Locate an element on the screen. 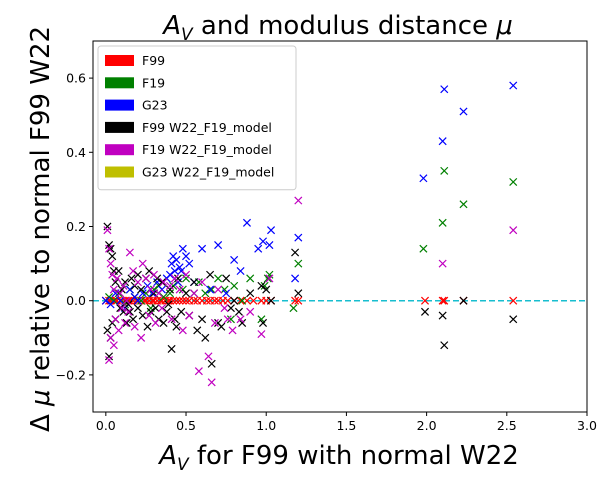 The image size is (607, 482). xlabel-rest: for F99 with normal W22 is located at coordinates (354, 456).